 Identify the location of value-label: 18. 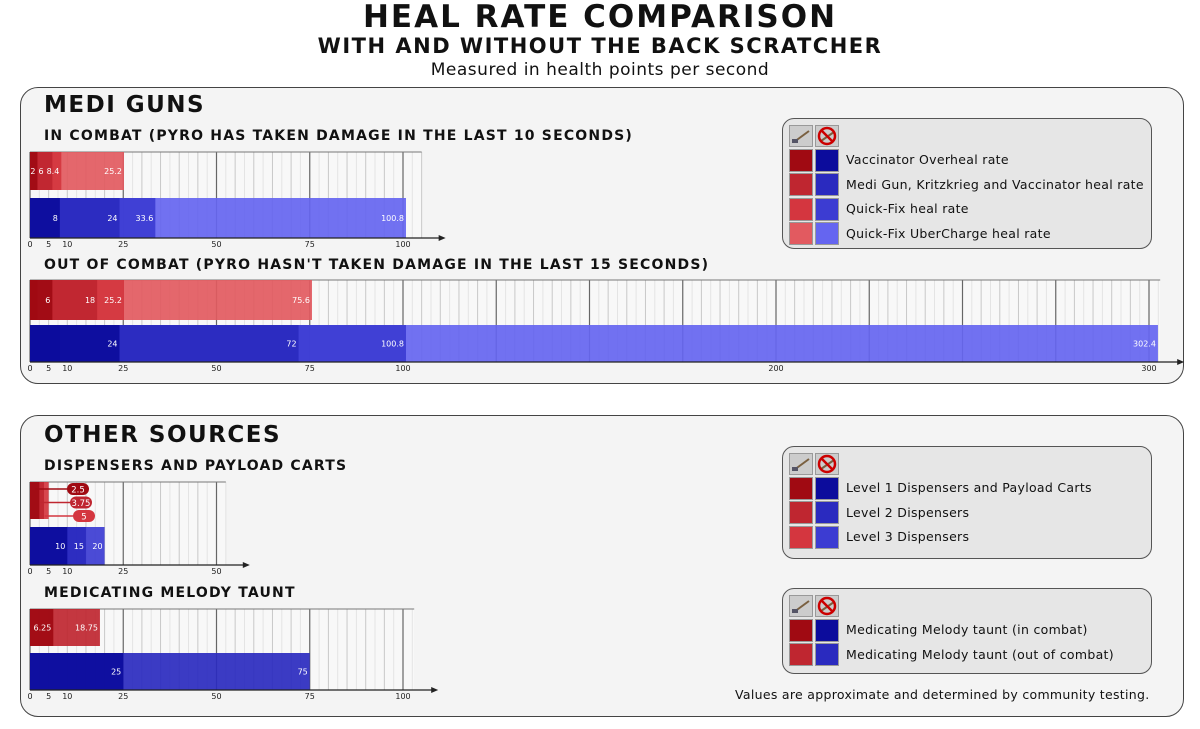
(90, 300).